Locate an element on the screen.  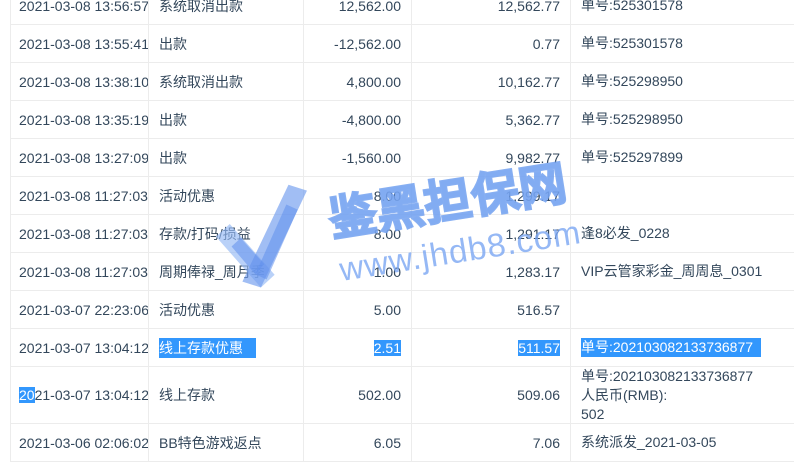
cell-balance: 9,982.77 is located at coordinates (491, 158).